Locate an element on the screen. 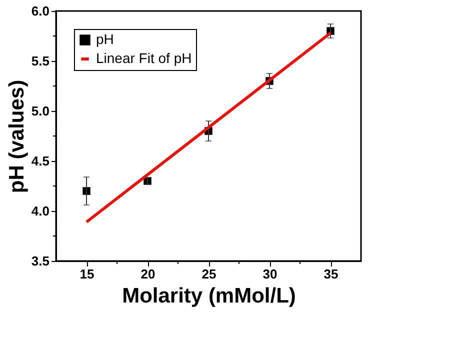 The image size is (474, 363). legend-label: Linear Fit of pH is located at coordinates (144, 58).